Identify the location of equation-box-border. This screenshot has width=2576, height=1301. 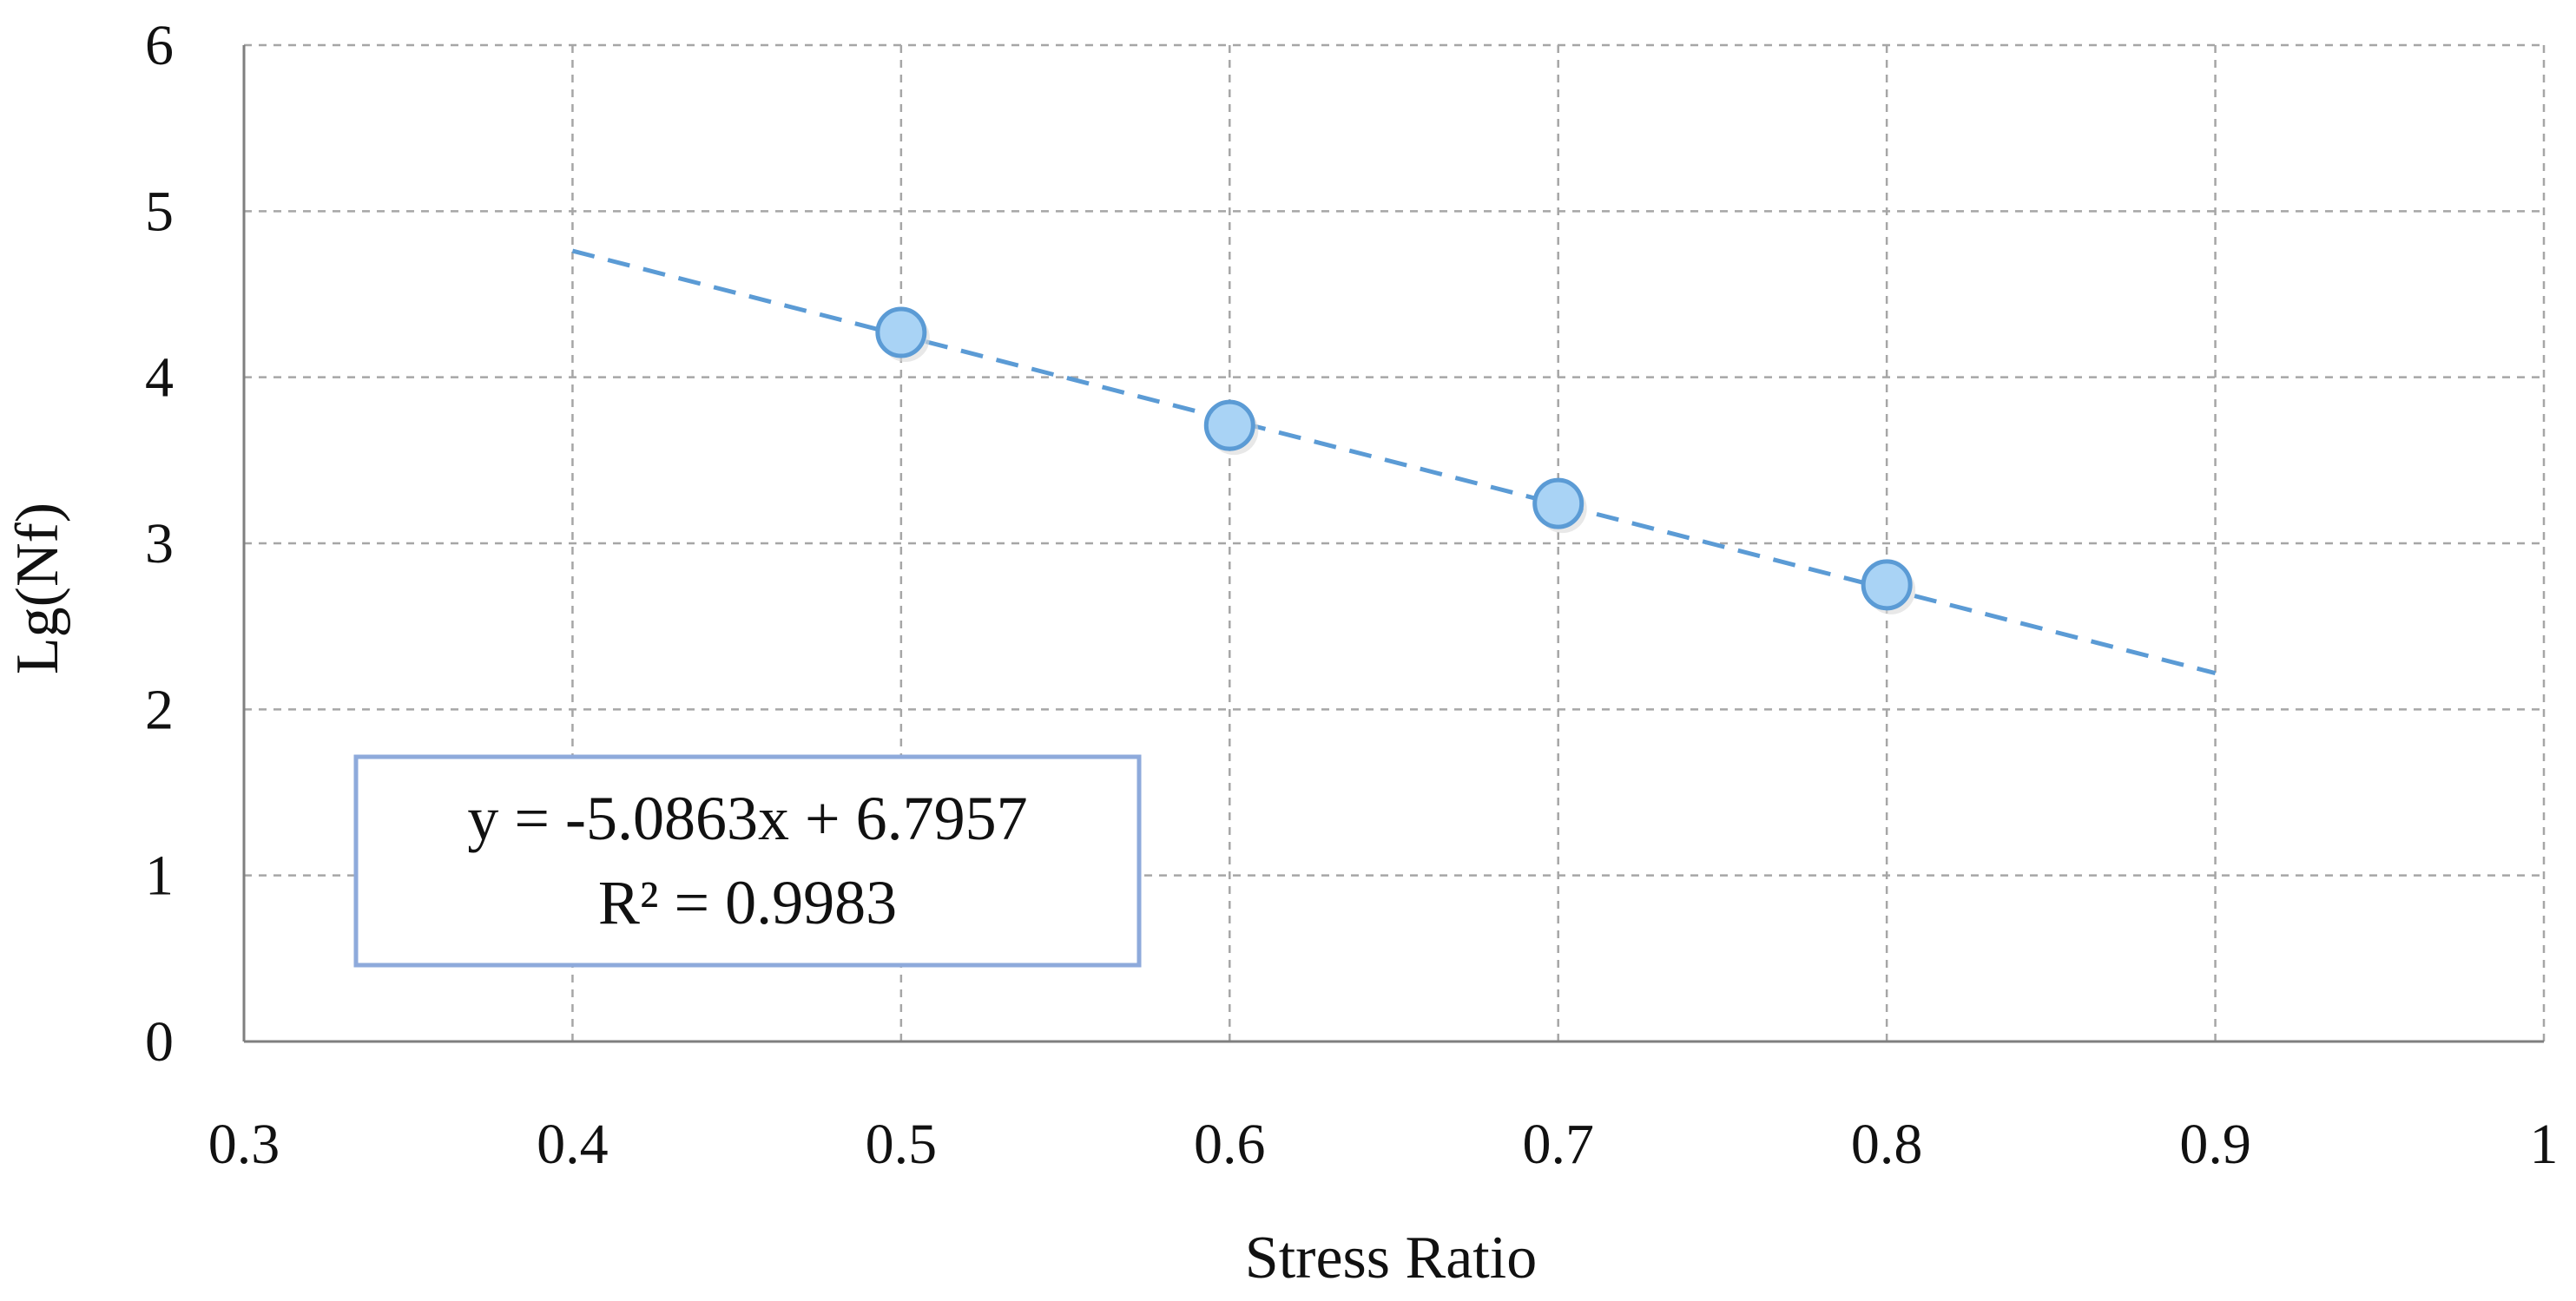
(747, 861).